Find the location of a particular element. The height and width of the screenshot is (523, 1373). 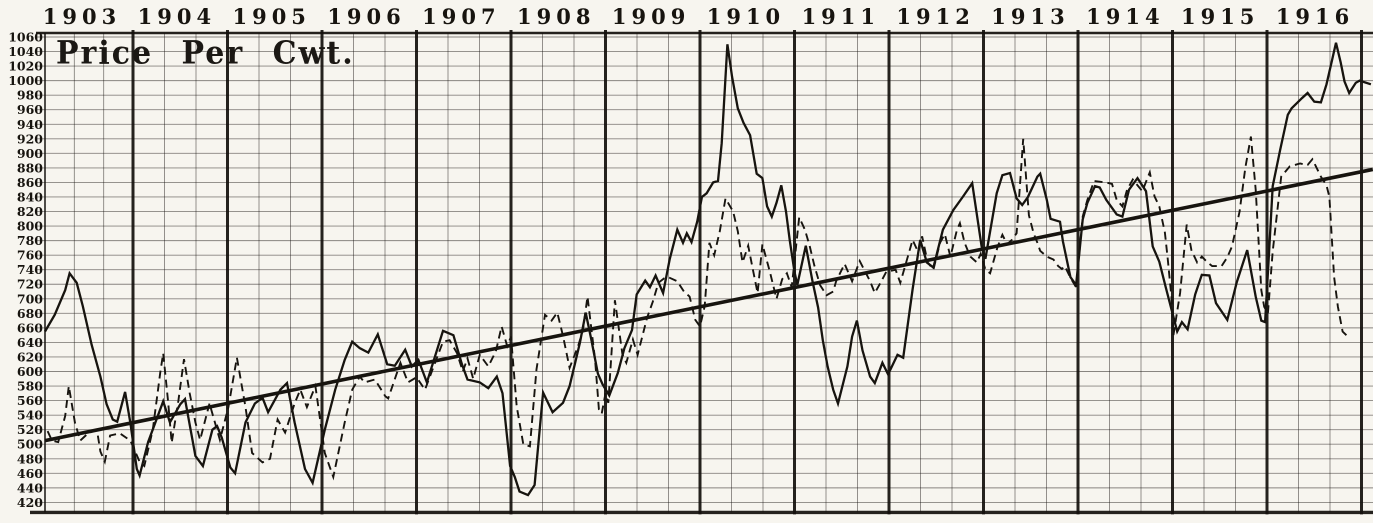

y-tick-label: 700 is located at coordinates (30, 298).